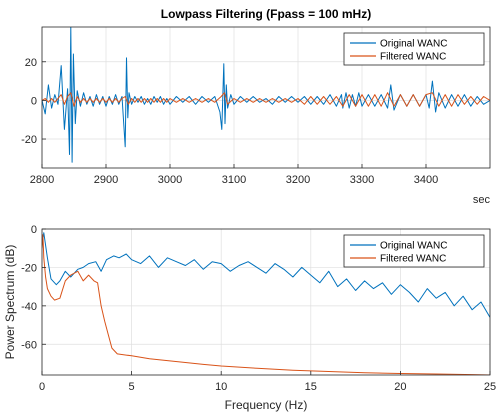  I want to click on spectrum-legend-box, so click(414, 251).